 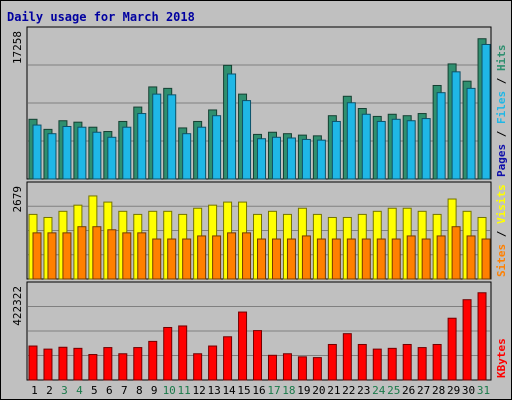 What do you see at coordinates (17, 199) in the screenshot?
I see `panel-scale-label: 2679` at bounding box center [17, 199].